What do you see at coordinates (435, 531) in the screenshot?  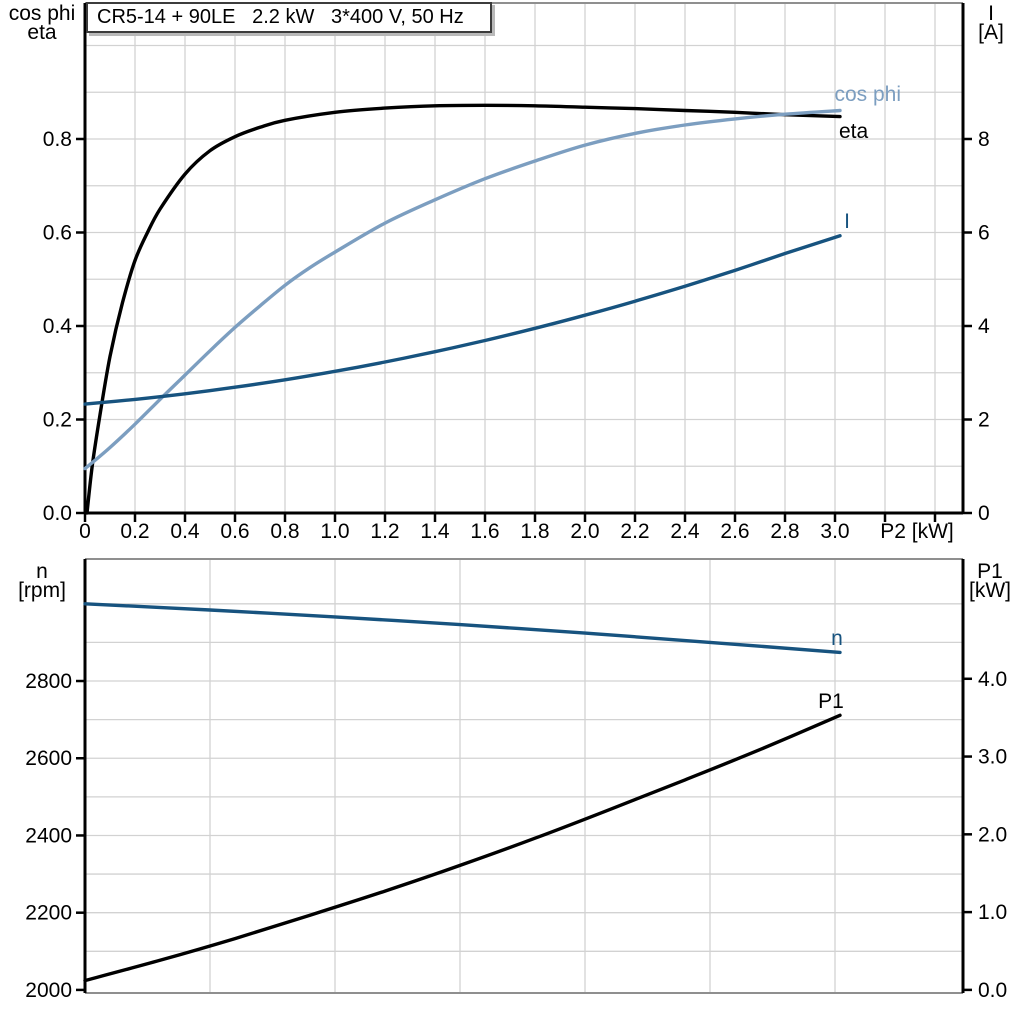 I see `x-tick-label: 1.4` at bounding box center [435, 531].